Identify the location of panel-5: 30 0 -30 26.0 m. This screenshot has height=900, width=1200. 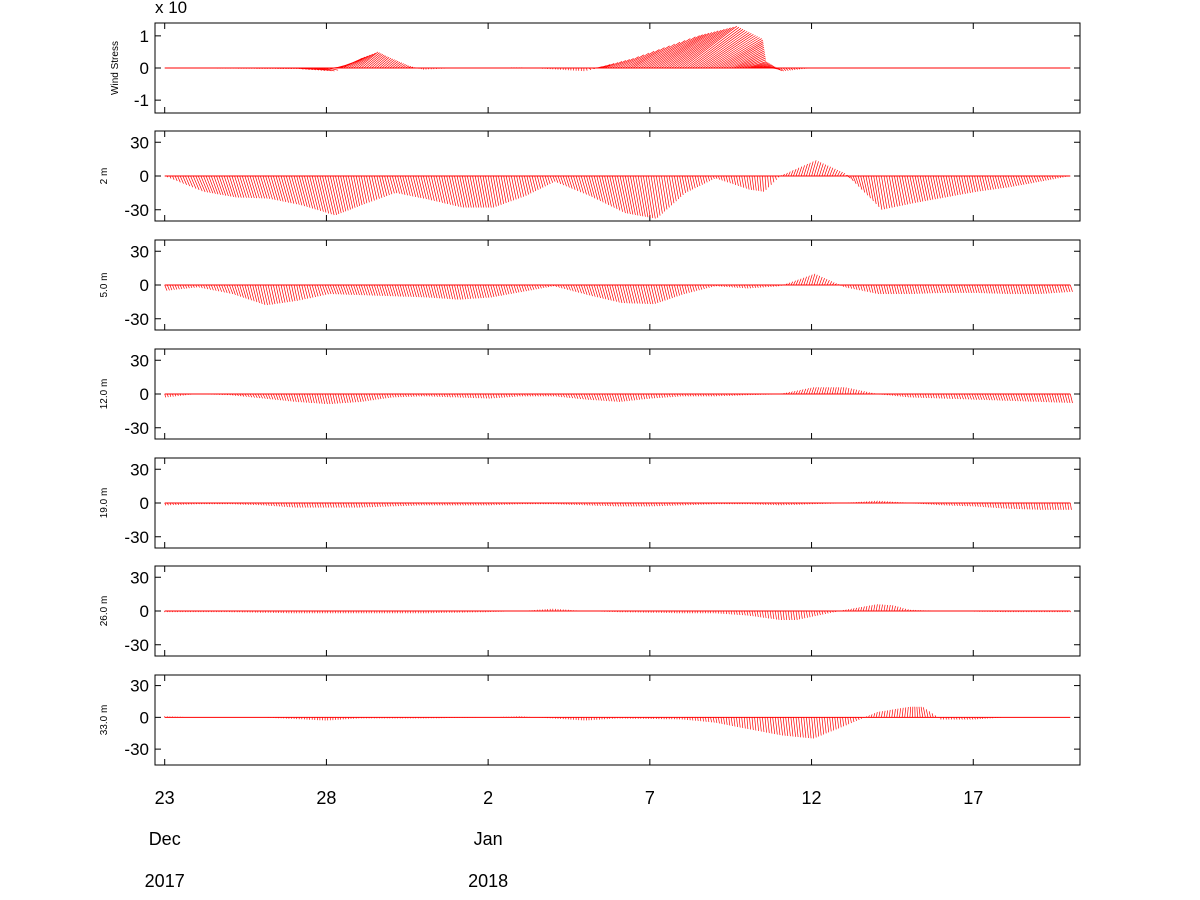
(590, 611).